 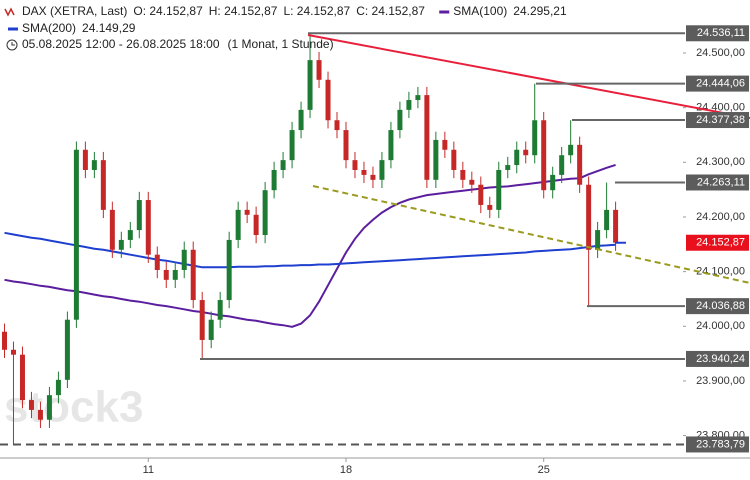 I want to click on clock-icon, so click(x=12, y=45).